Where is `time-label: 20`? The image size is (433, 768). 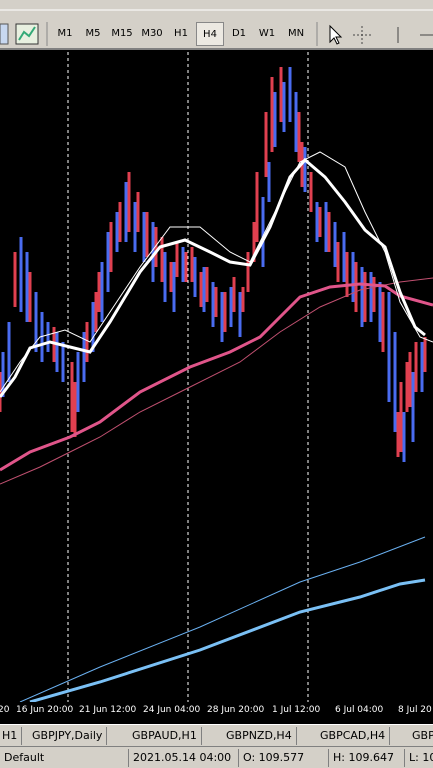 time-label: 20 is located at coordinates (5, 710).